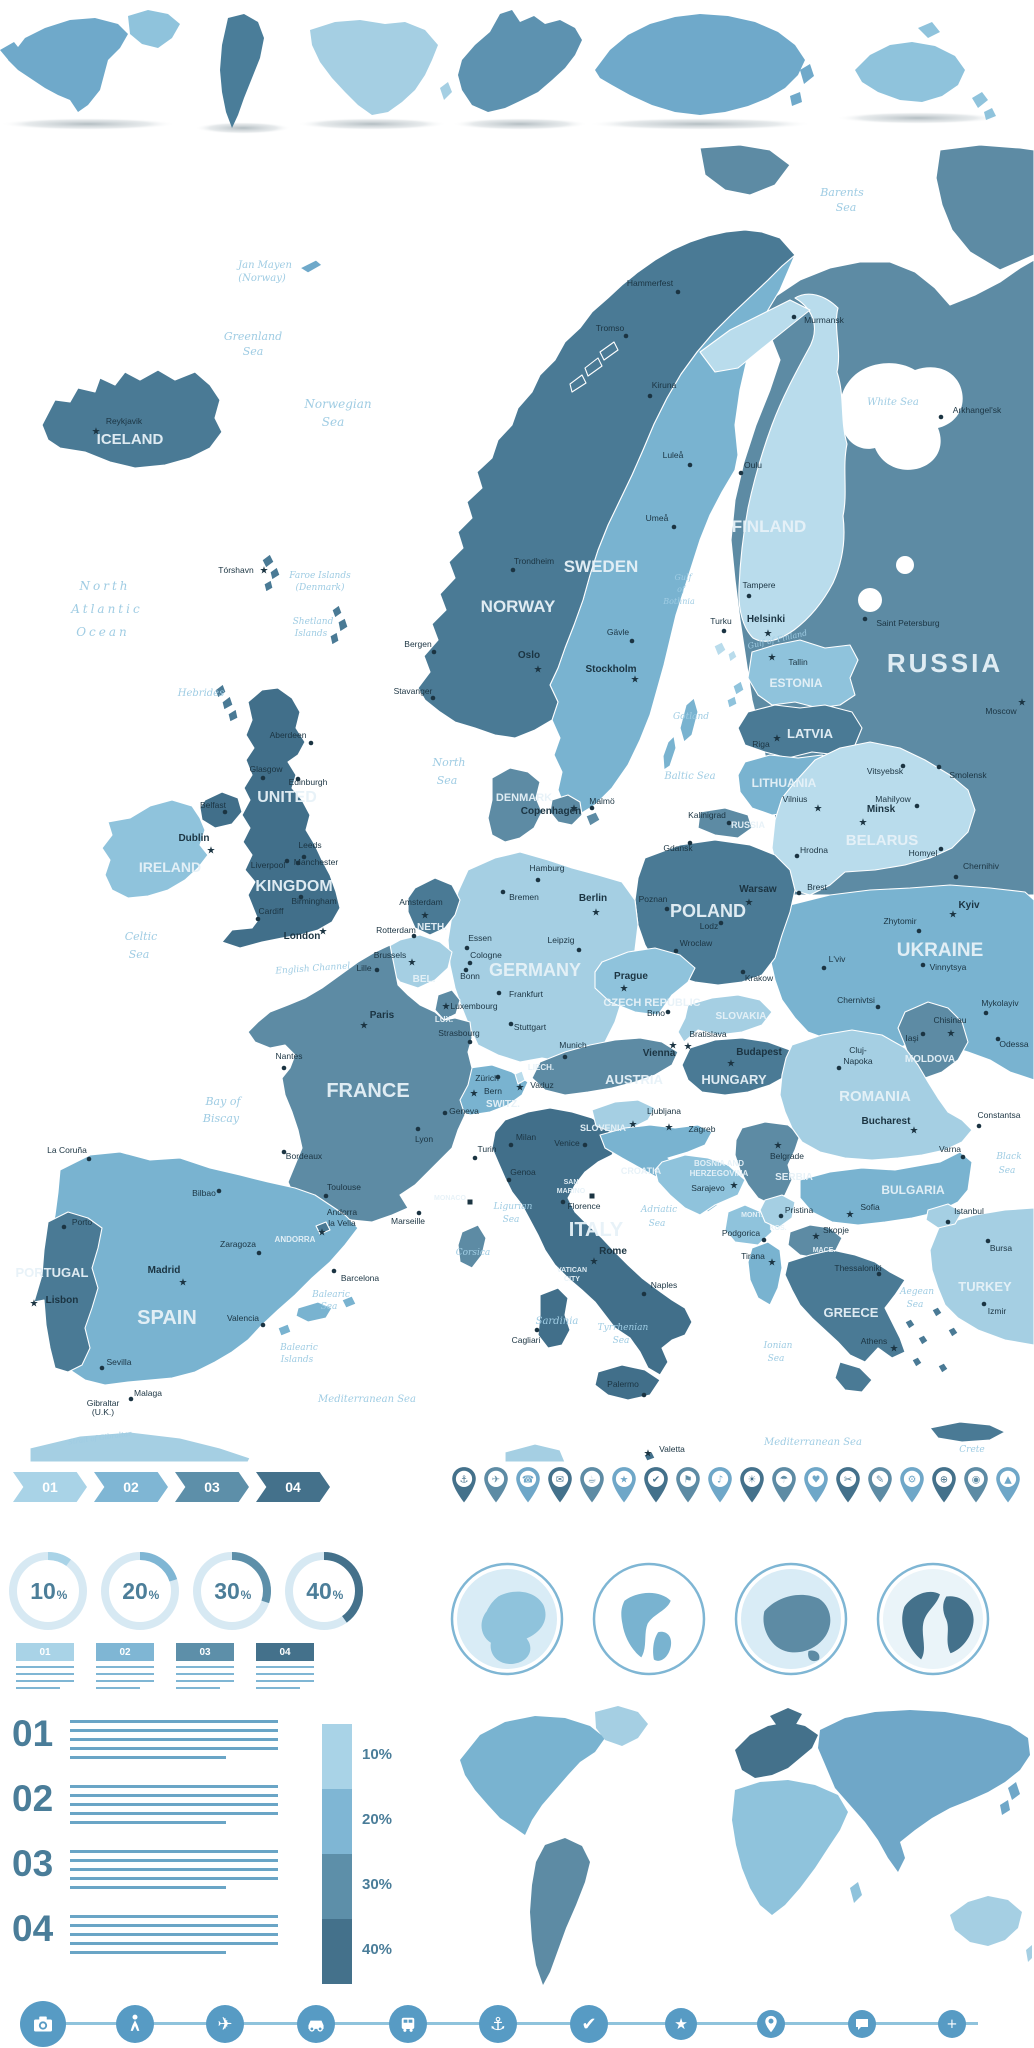 This screenshot has height=2048, width=1034. What do you see at coordinates (212, 1487) in the screenshot?
I see `step-arrow: 03` at bounding box center [212, 1487].